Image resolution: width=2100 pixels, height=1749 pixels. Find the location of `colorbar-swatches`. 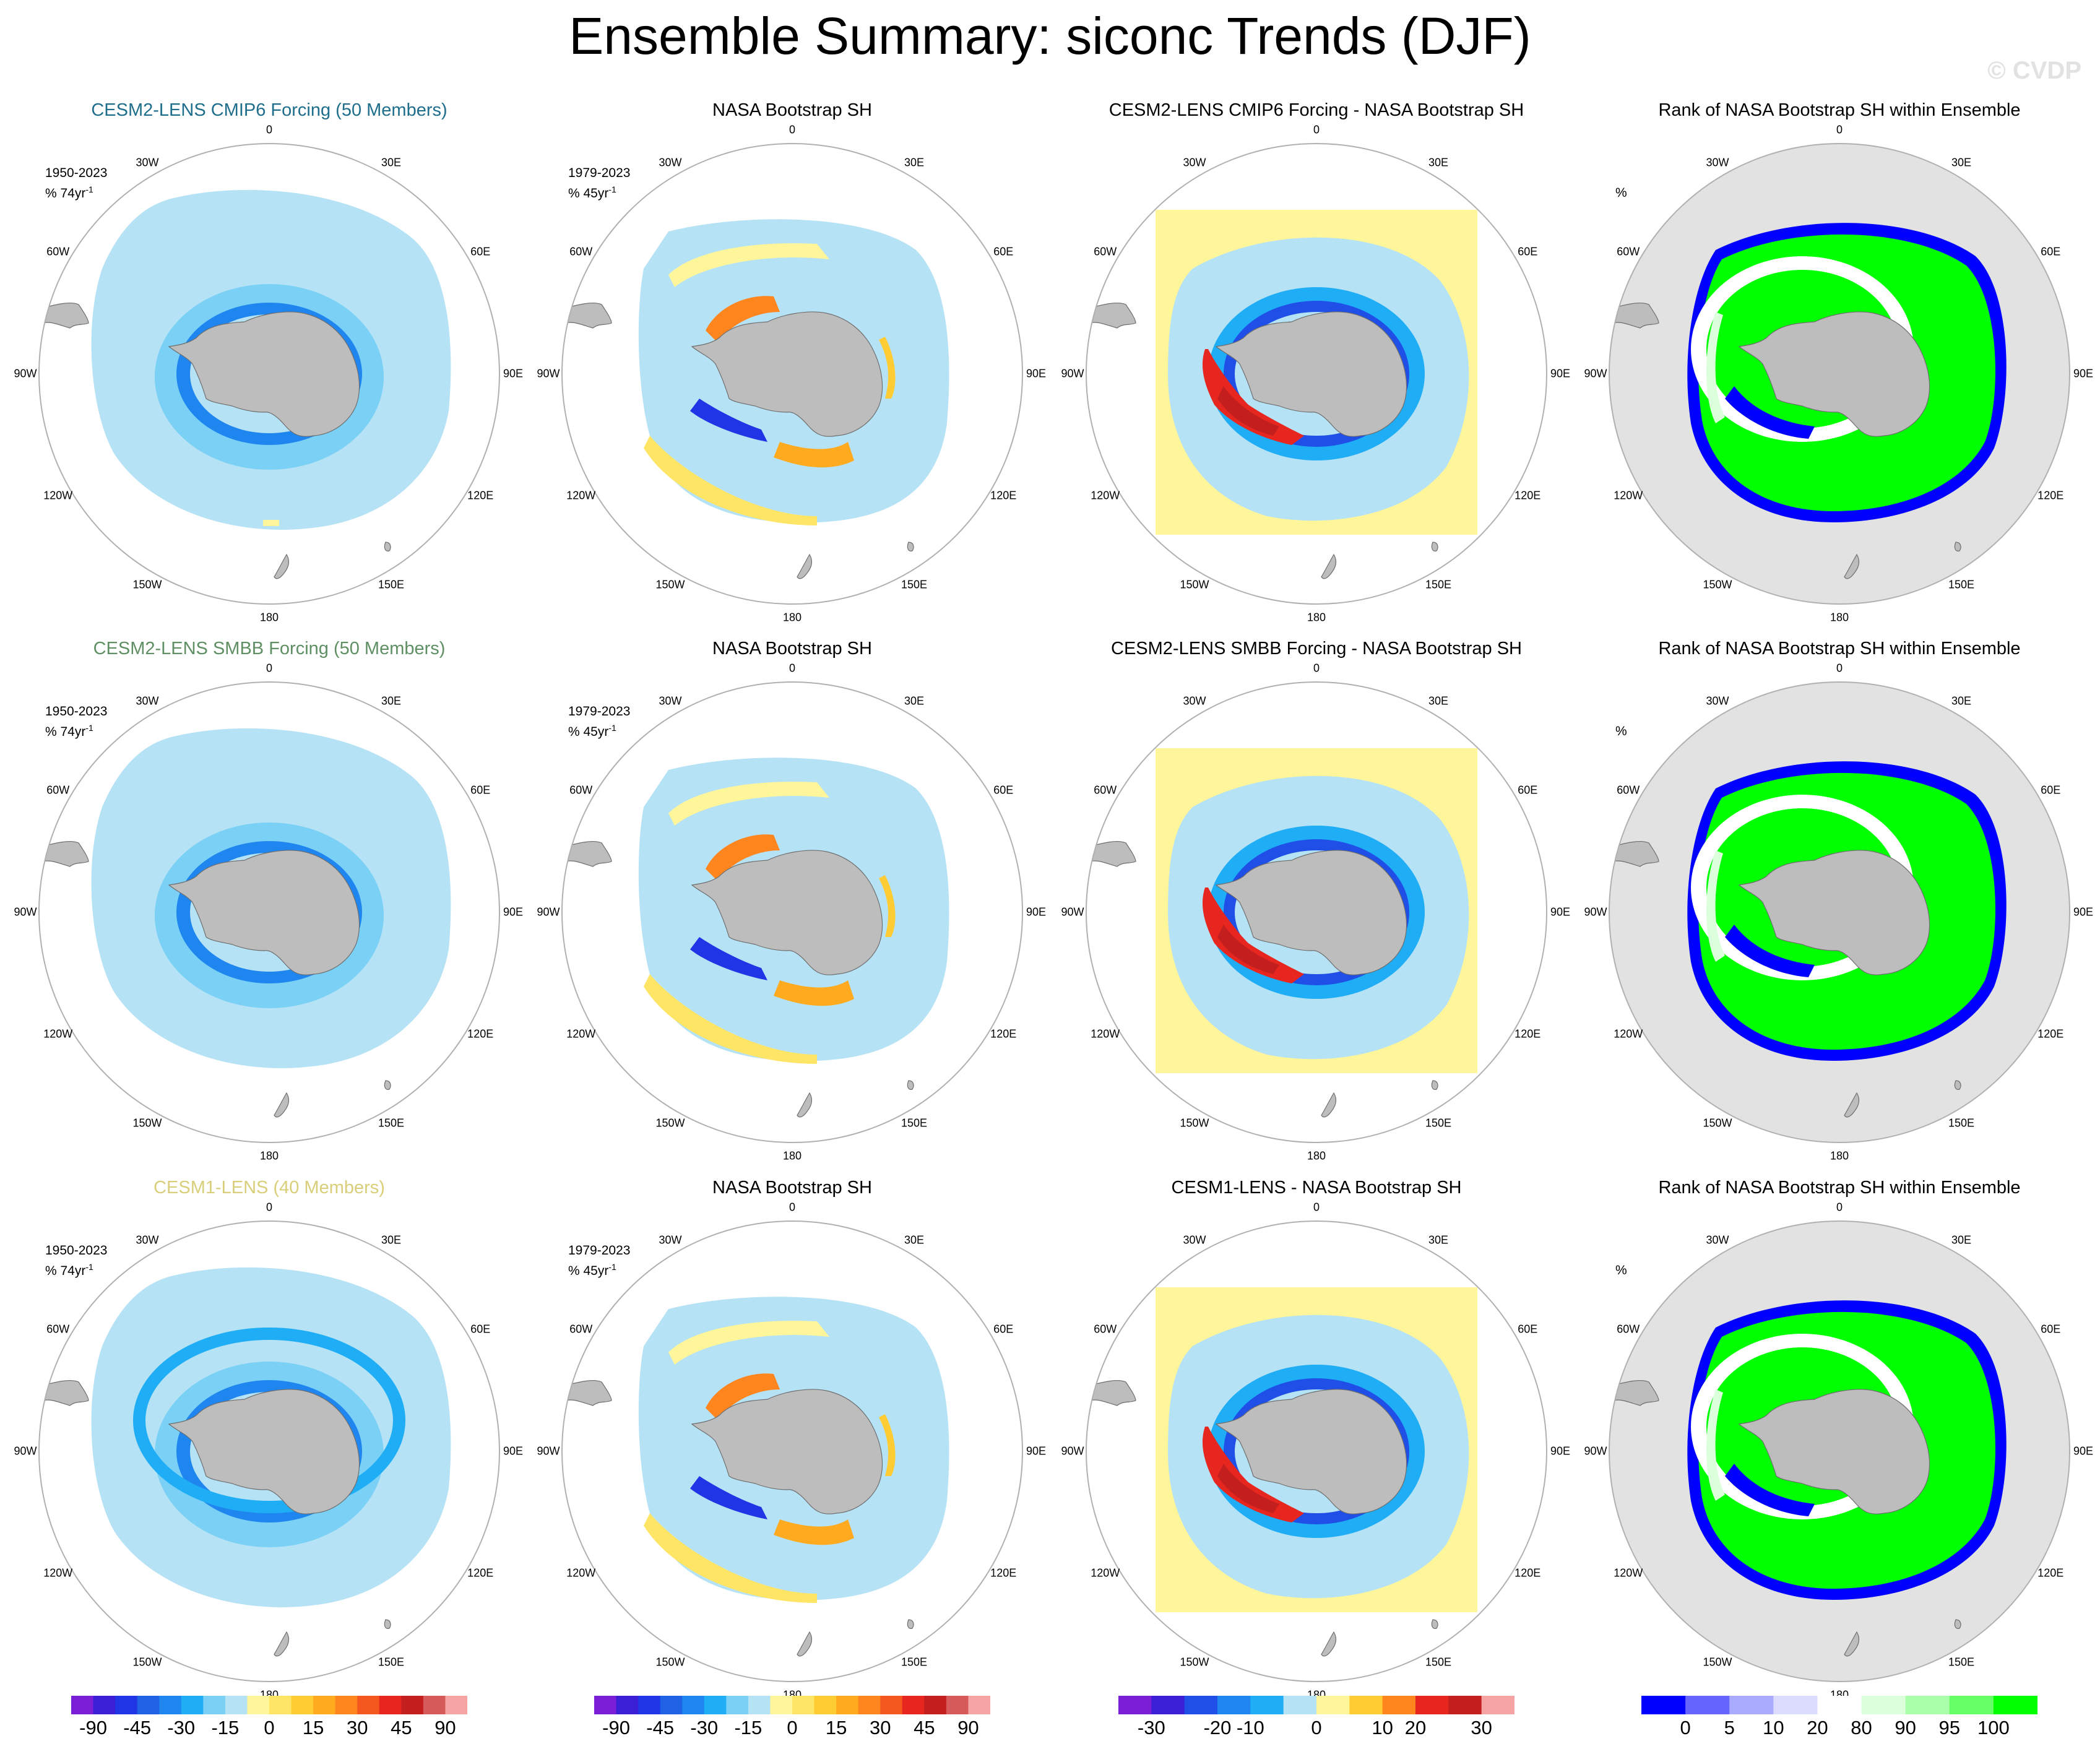

colorbar-swatches is located at coordinates (1316, 1705).